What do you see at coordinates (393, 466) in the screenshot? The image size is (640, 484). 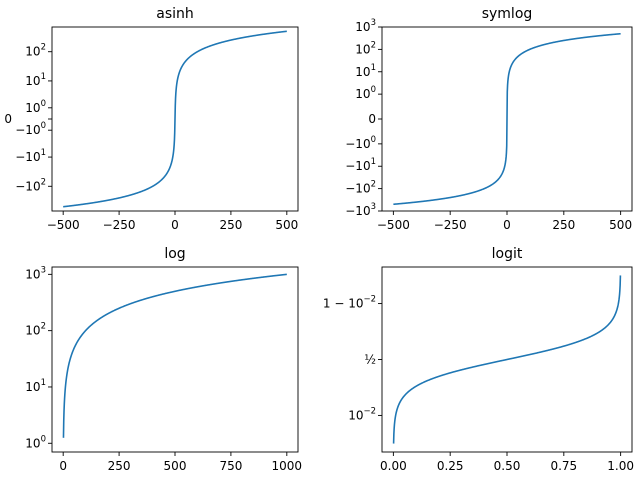 I see `x-tick-label: 0.00` at bounding box center [393, 466].